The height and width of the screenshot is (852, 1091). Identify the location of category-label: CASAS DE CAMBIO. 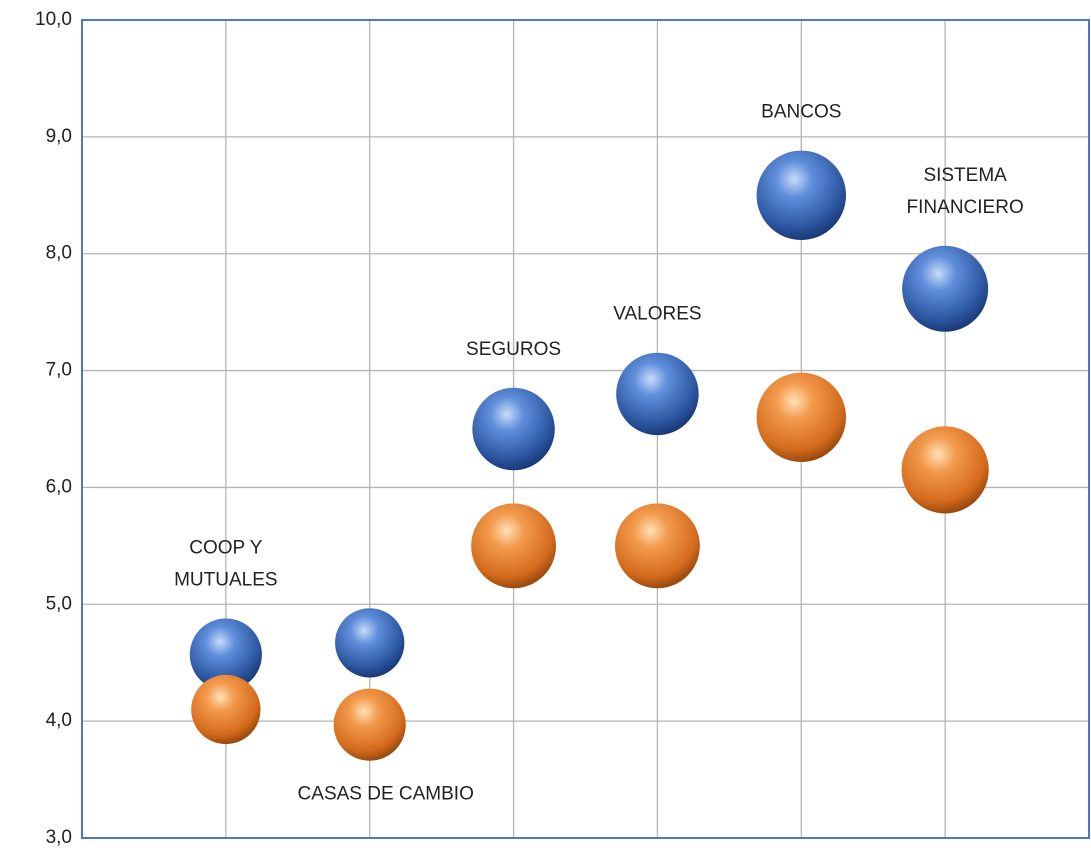
(386, 794).